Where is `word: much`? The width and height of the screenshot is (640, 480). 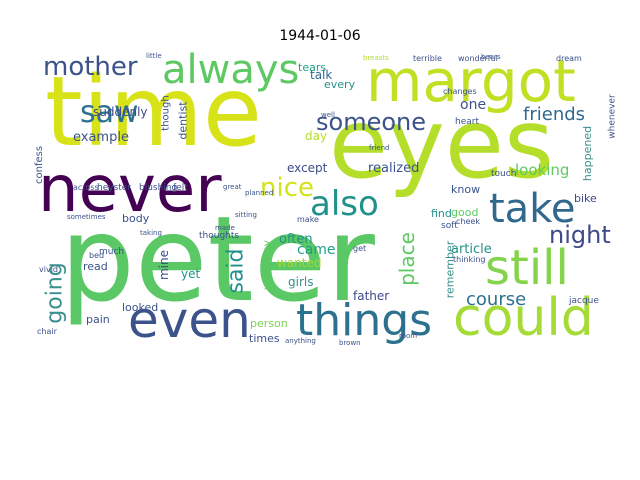 word: much is located at coordinates (112, 252).